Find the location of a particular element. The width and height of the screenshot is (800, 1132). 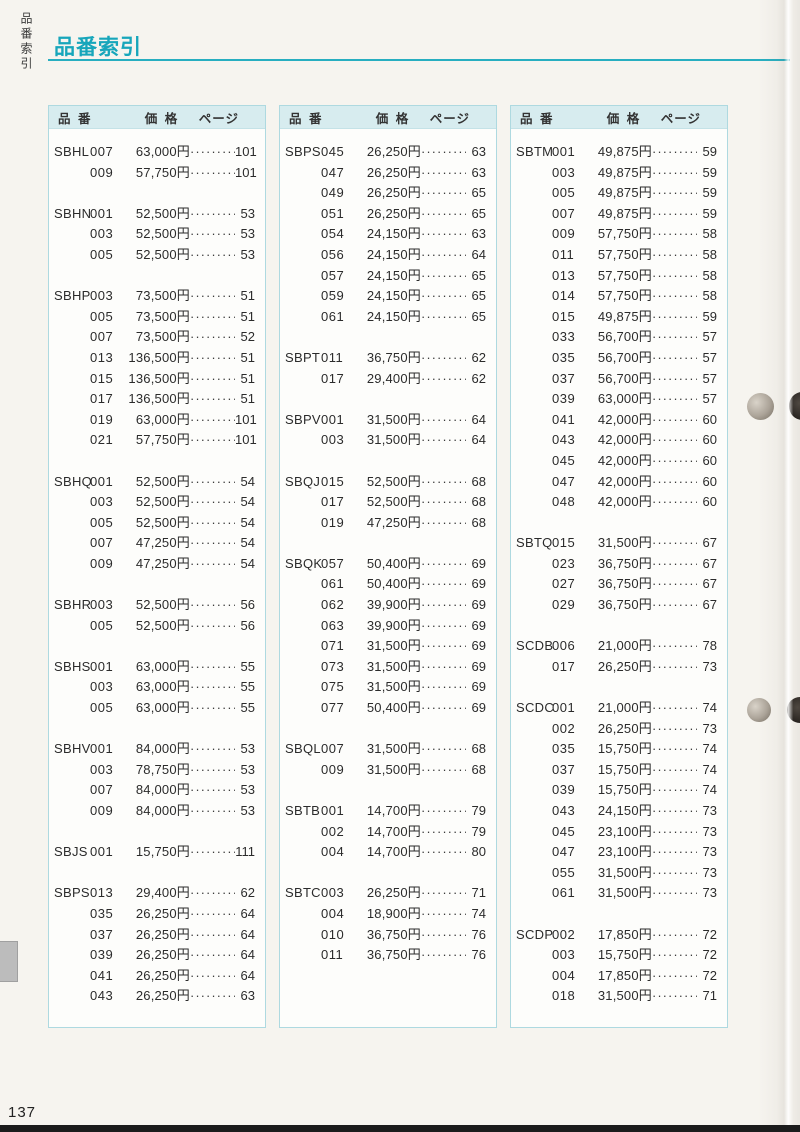

page-reference: 54 is located at coordinates (247, 543).